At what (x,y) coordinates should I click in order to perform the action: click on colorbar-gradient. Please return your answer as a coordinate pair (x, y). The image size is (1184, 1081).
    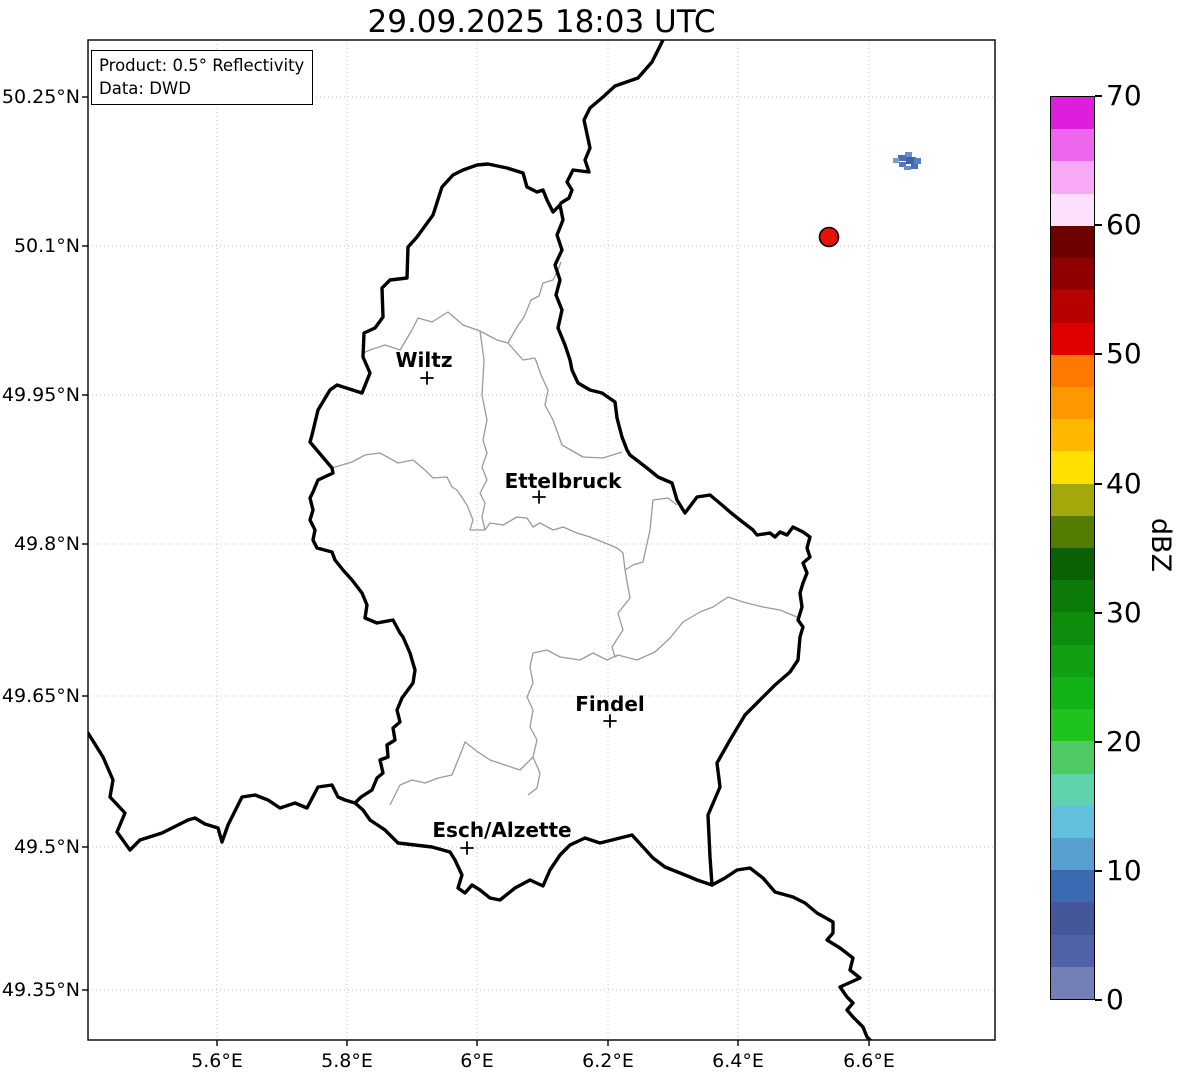
    Looking at the image, I should click on (1072, 547).